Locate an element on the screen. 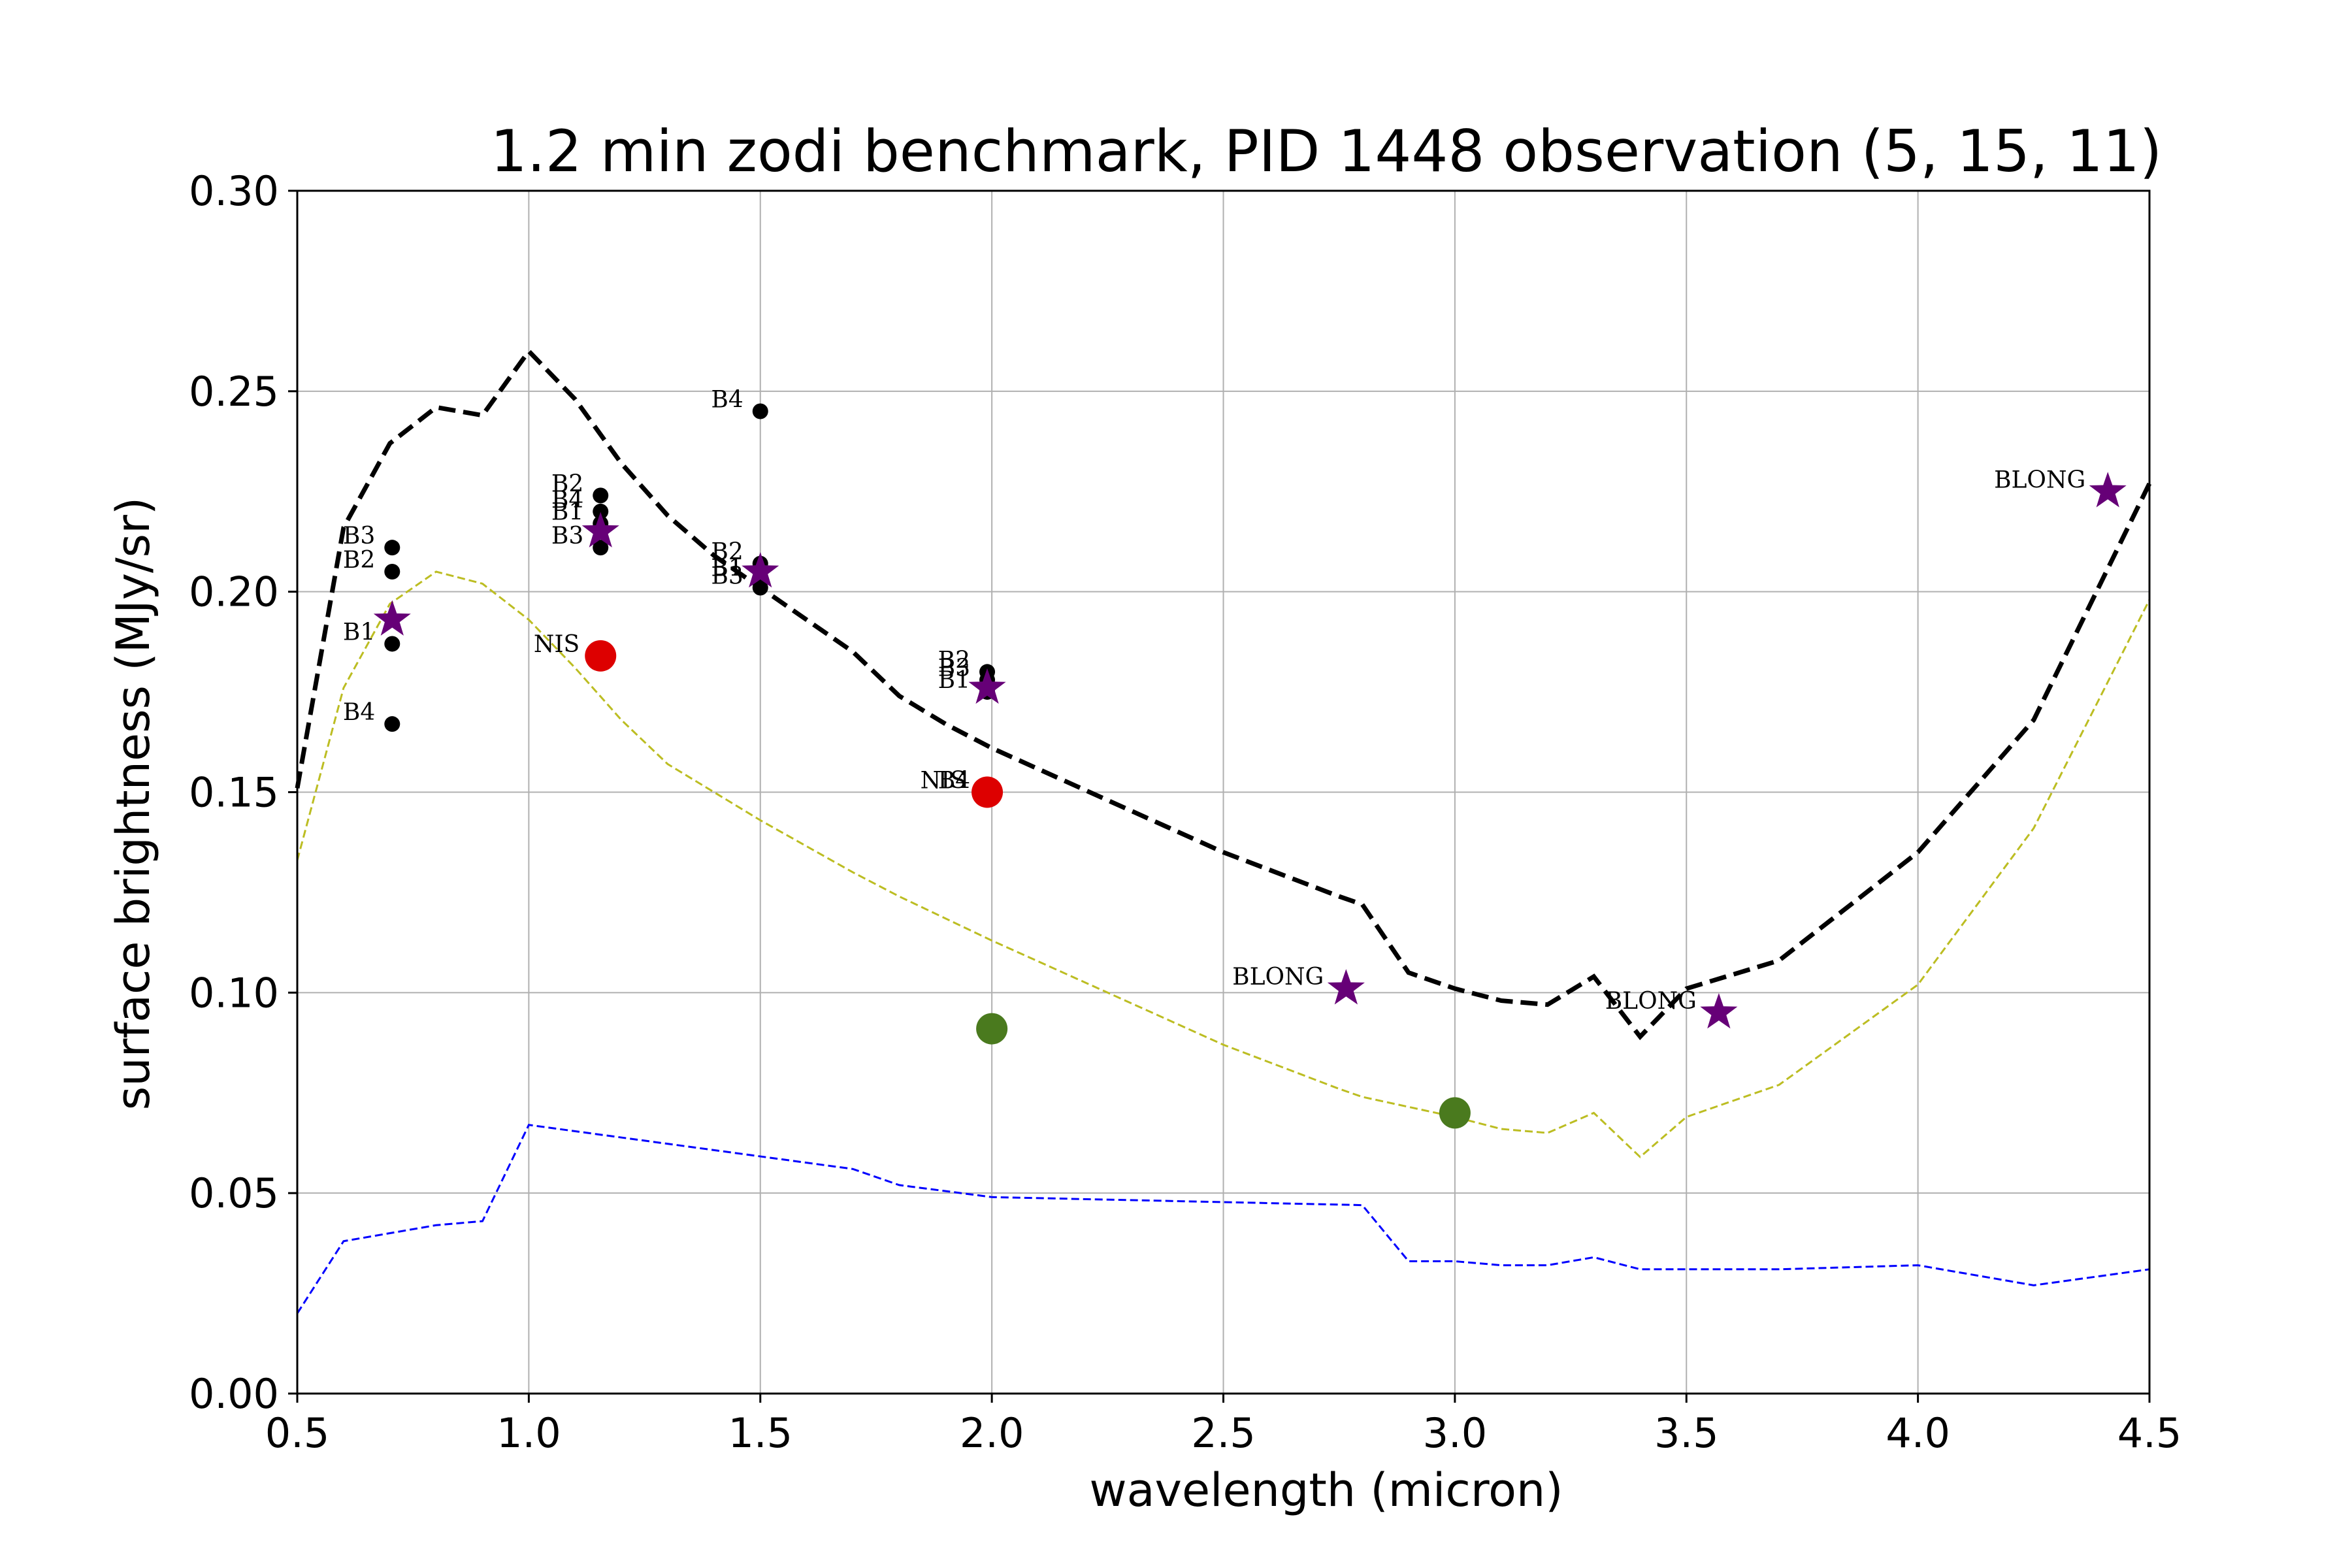 The height and width of the screenshot is (1568, 2352). x-tick-label: 2.0 is located at coordinates (992, 1433).